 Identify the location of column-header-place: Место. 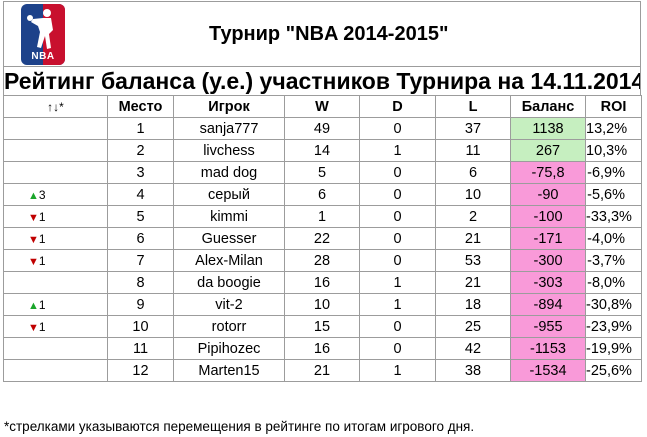
(140, 106).